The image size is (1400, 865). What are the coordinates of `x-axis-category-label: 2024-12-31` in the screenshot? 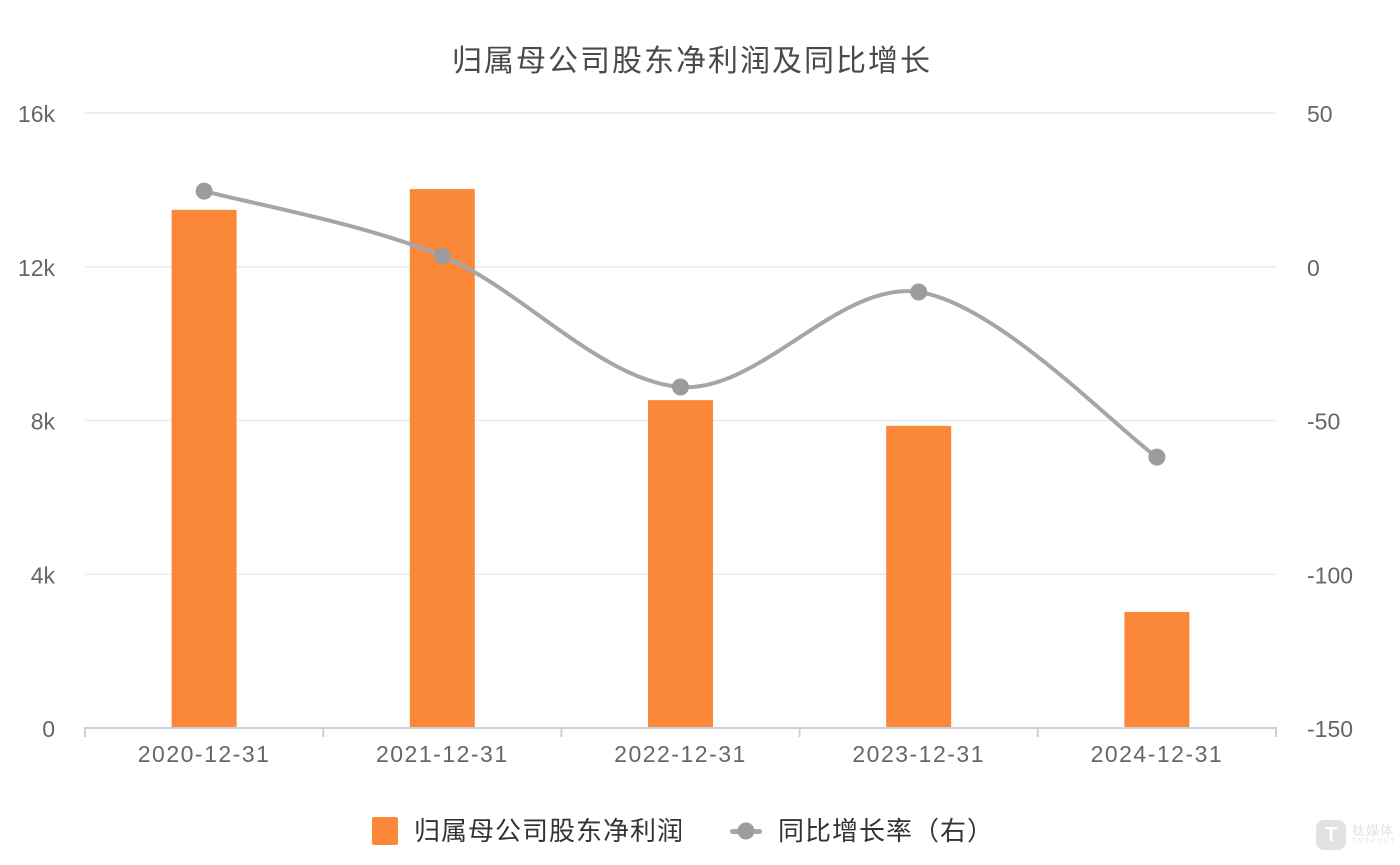 It's located at (1157, 754).